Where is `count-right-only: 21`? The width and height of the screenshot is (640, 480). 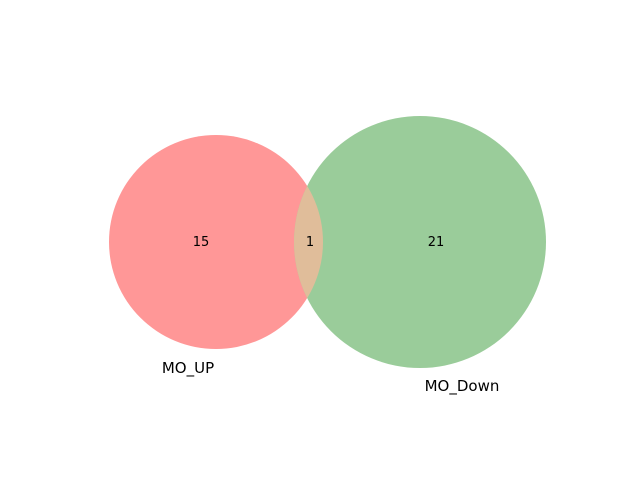
count-right-only: 21 is located at coordinates (436, 242).